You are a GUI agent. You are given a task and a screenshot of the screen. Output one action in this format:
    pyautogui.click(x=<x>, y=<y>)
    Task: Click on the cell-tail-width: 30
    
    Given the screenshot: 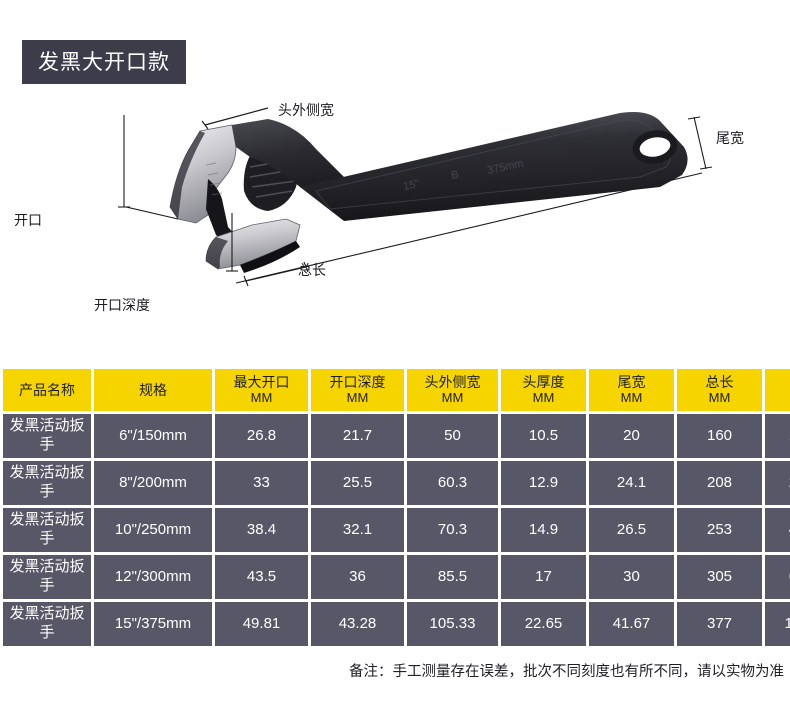 What is the action you would take?
    pyautogui.click(x=631, y=577)
    